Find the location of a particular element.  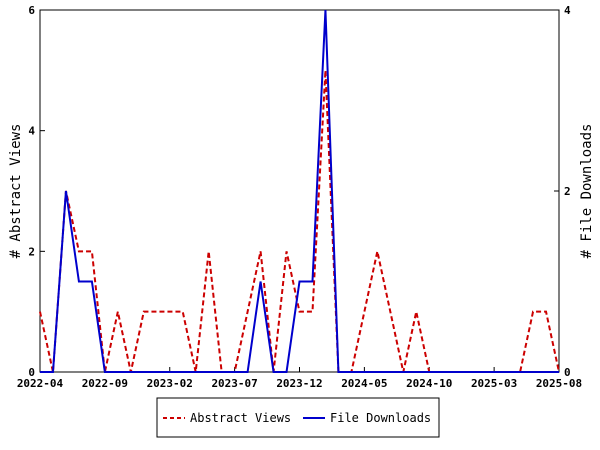

left-tick-label: 6 is located at coordinates (31, 10).